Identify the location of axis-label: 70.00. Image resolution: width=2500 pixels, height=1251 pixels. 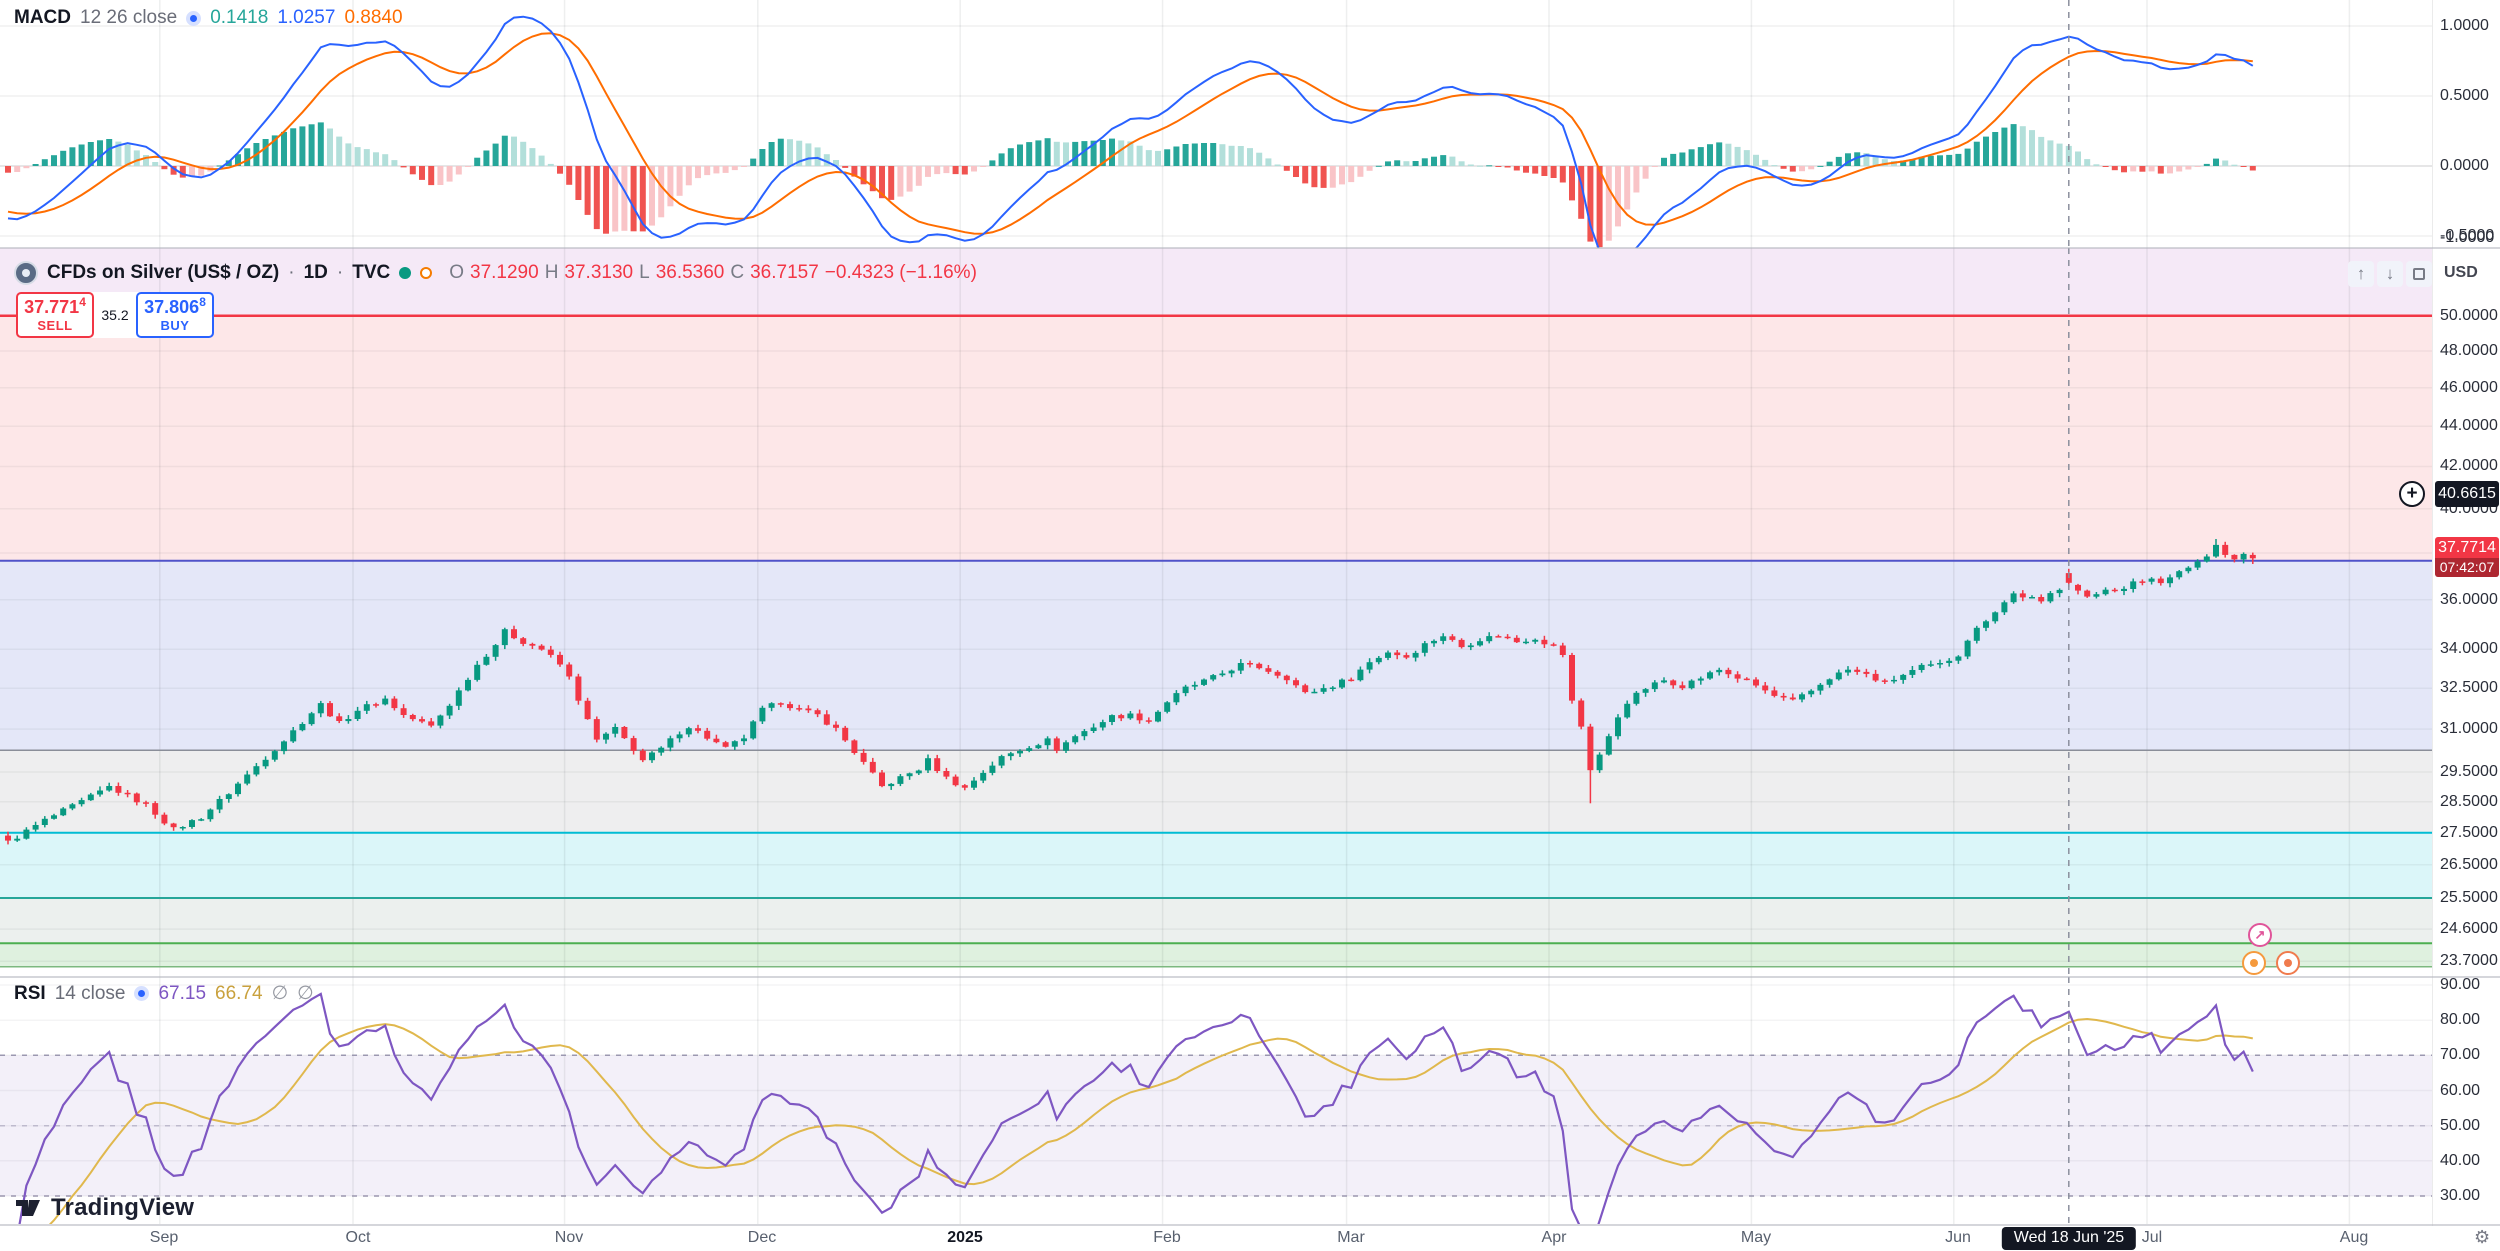
(2460, 1055).